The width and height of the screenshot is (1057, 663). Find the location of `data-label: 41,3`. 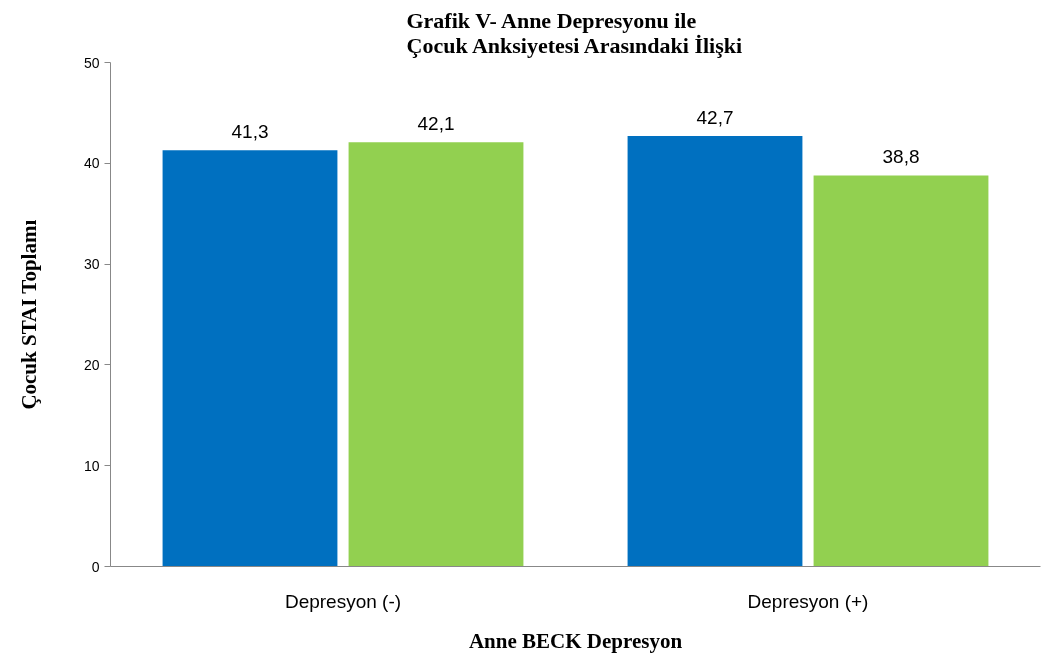

data-label: 41,3 is located at coordinates (250, 132).